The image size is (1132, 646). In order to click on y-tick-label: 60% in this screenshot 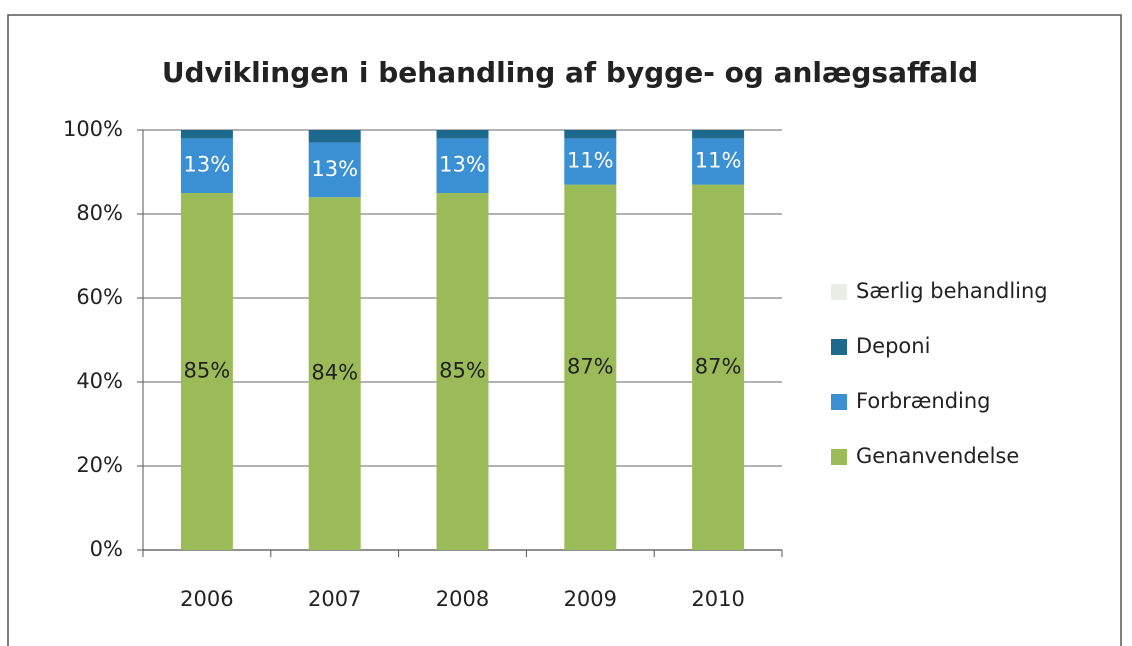, I will do `click(99, 297)`.